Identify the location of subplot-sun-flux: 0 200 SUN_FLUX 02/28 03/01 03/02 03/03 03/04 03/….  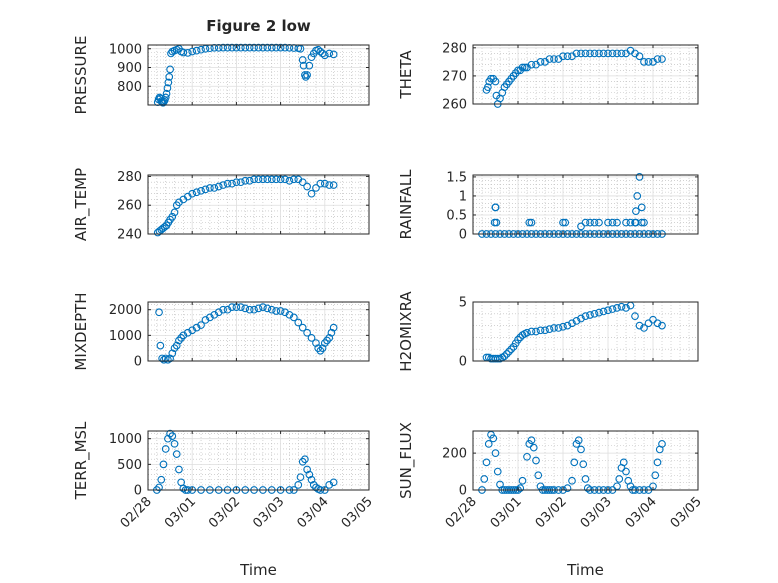
(551, 500).